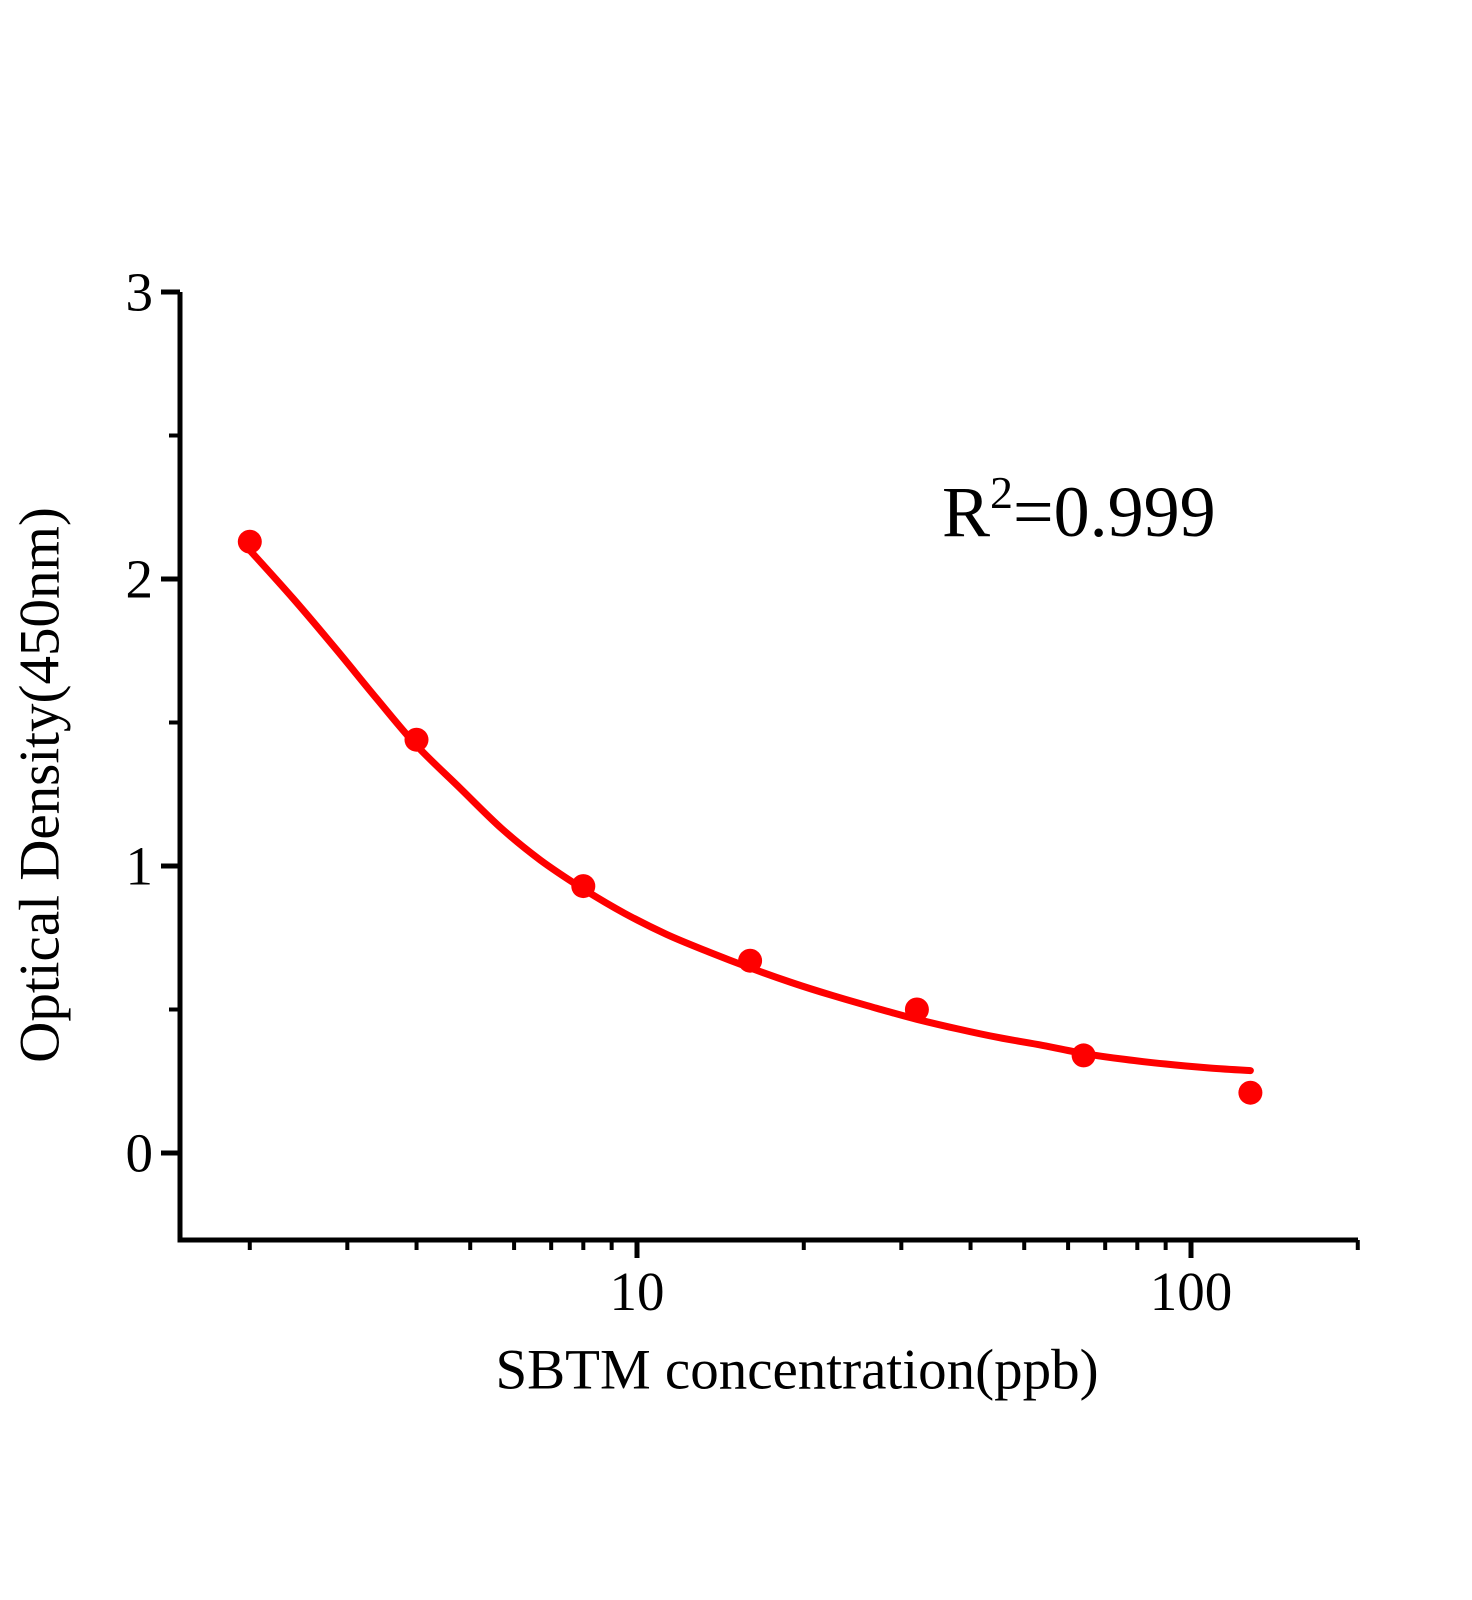 Image resolution: width=1472 pixels, height=1600 pixels. I want to click on data-point-4ppb, so click(416, 739).